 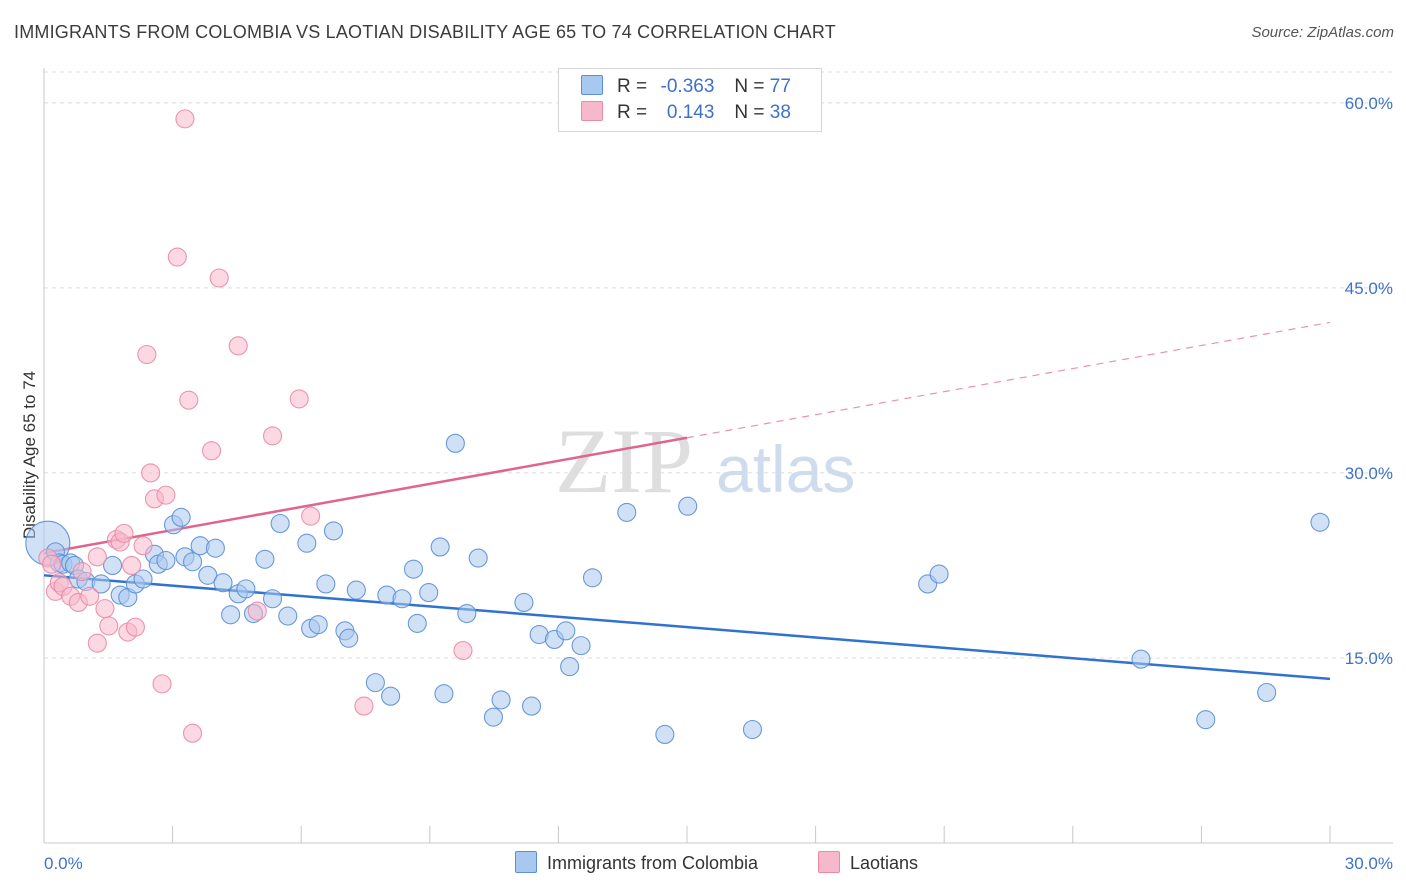 What do you see at coordinates (1369, 288) in the screenshot?
I see `y-tick-label: 45.0%` at bounding box center [1369, 288].